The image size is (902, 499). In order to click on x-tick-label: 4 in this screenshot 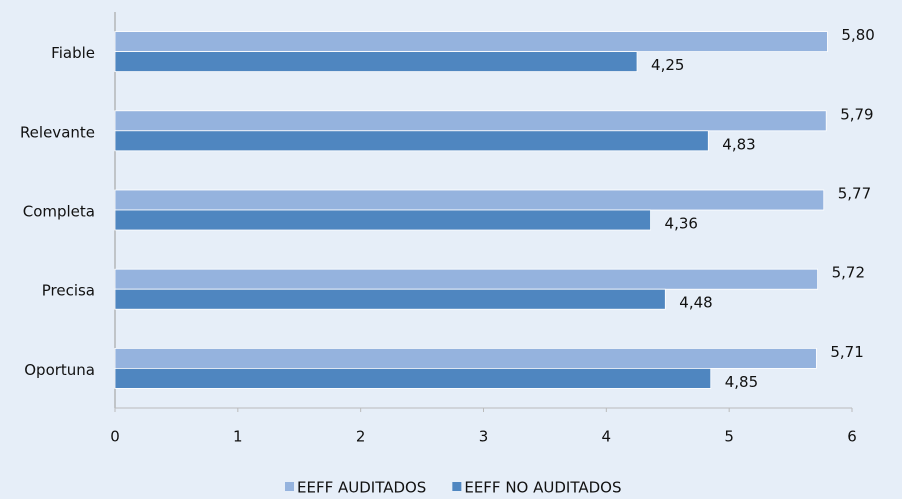, I will do `click(607, 437)`.